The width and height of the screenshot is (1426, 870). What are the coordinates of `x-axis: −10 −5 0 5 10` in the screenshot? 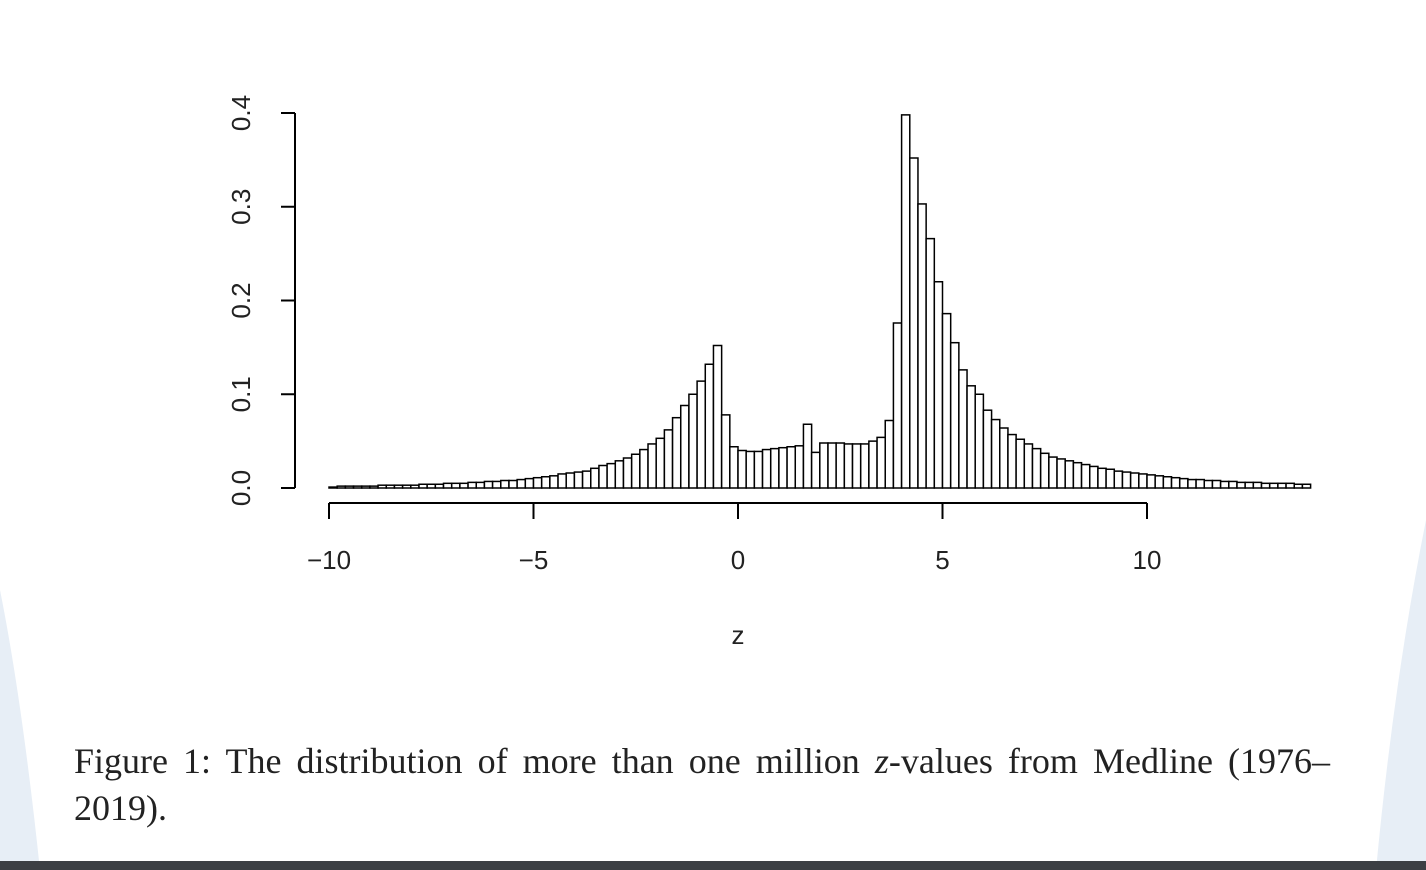 It's located at (734, 538).